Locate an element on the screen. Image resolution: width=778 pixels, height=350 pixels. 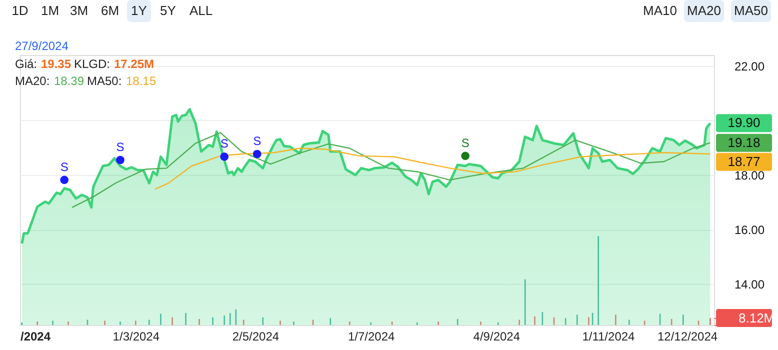
text: 3M is located at coordinates (79, 10).